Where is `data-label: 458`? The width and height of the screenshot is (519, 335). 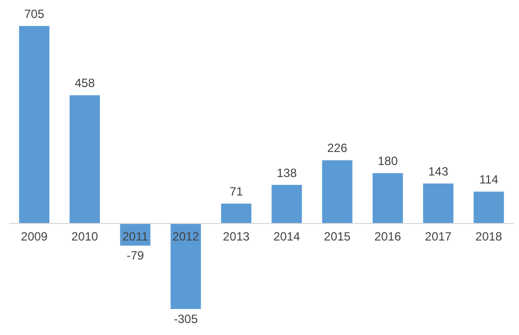
data-label: 458 is located at coordinates (85, 83).